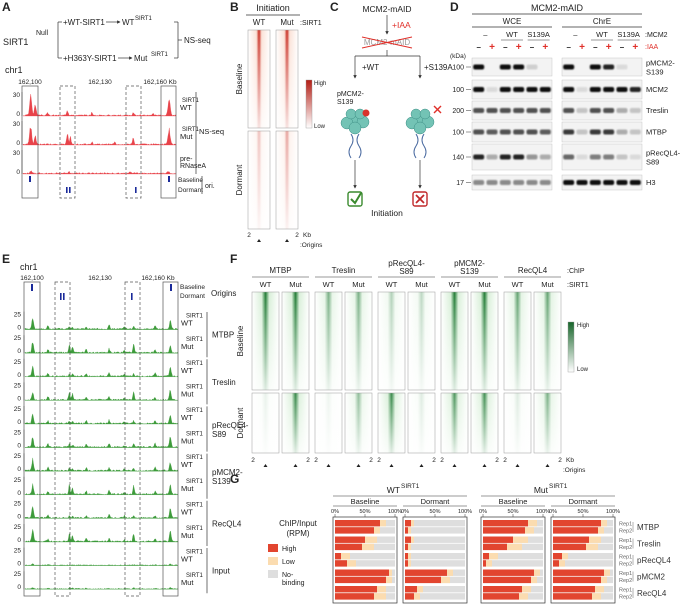  What do you see at coordinates (193, 166) in the screenshot?
I see `label: RNaseA` at bounding box center [193, 166].